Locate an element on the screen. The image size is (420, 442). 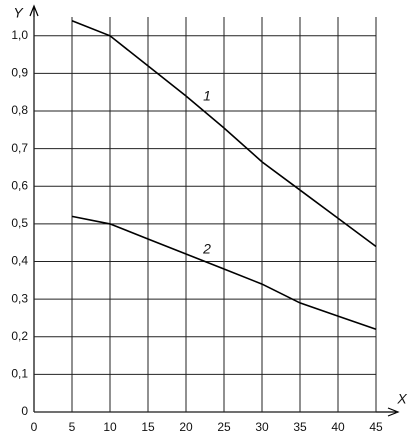
y-tick-label: 0,5 is located at coordinates (19, 223).